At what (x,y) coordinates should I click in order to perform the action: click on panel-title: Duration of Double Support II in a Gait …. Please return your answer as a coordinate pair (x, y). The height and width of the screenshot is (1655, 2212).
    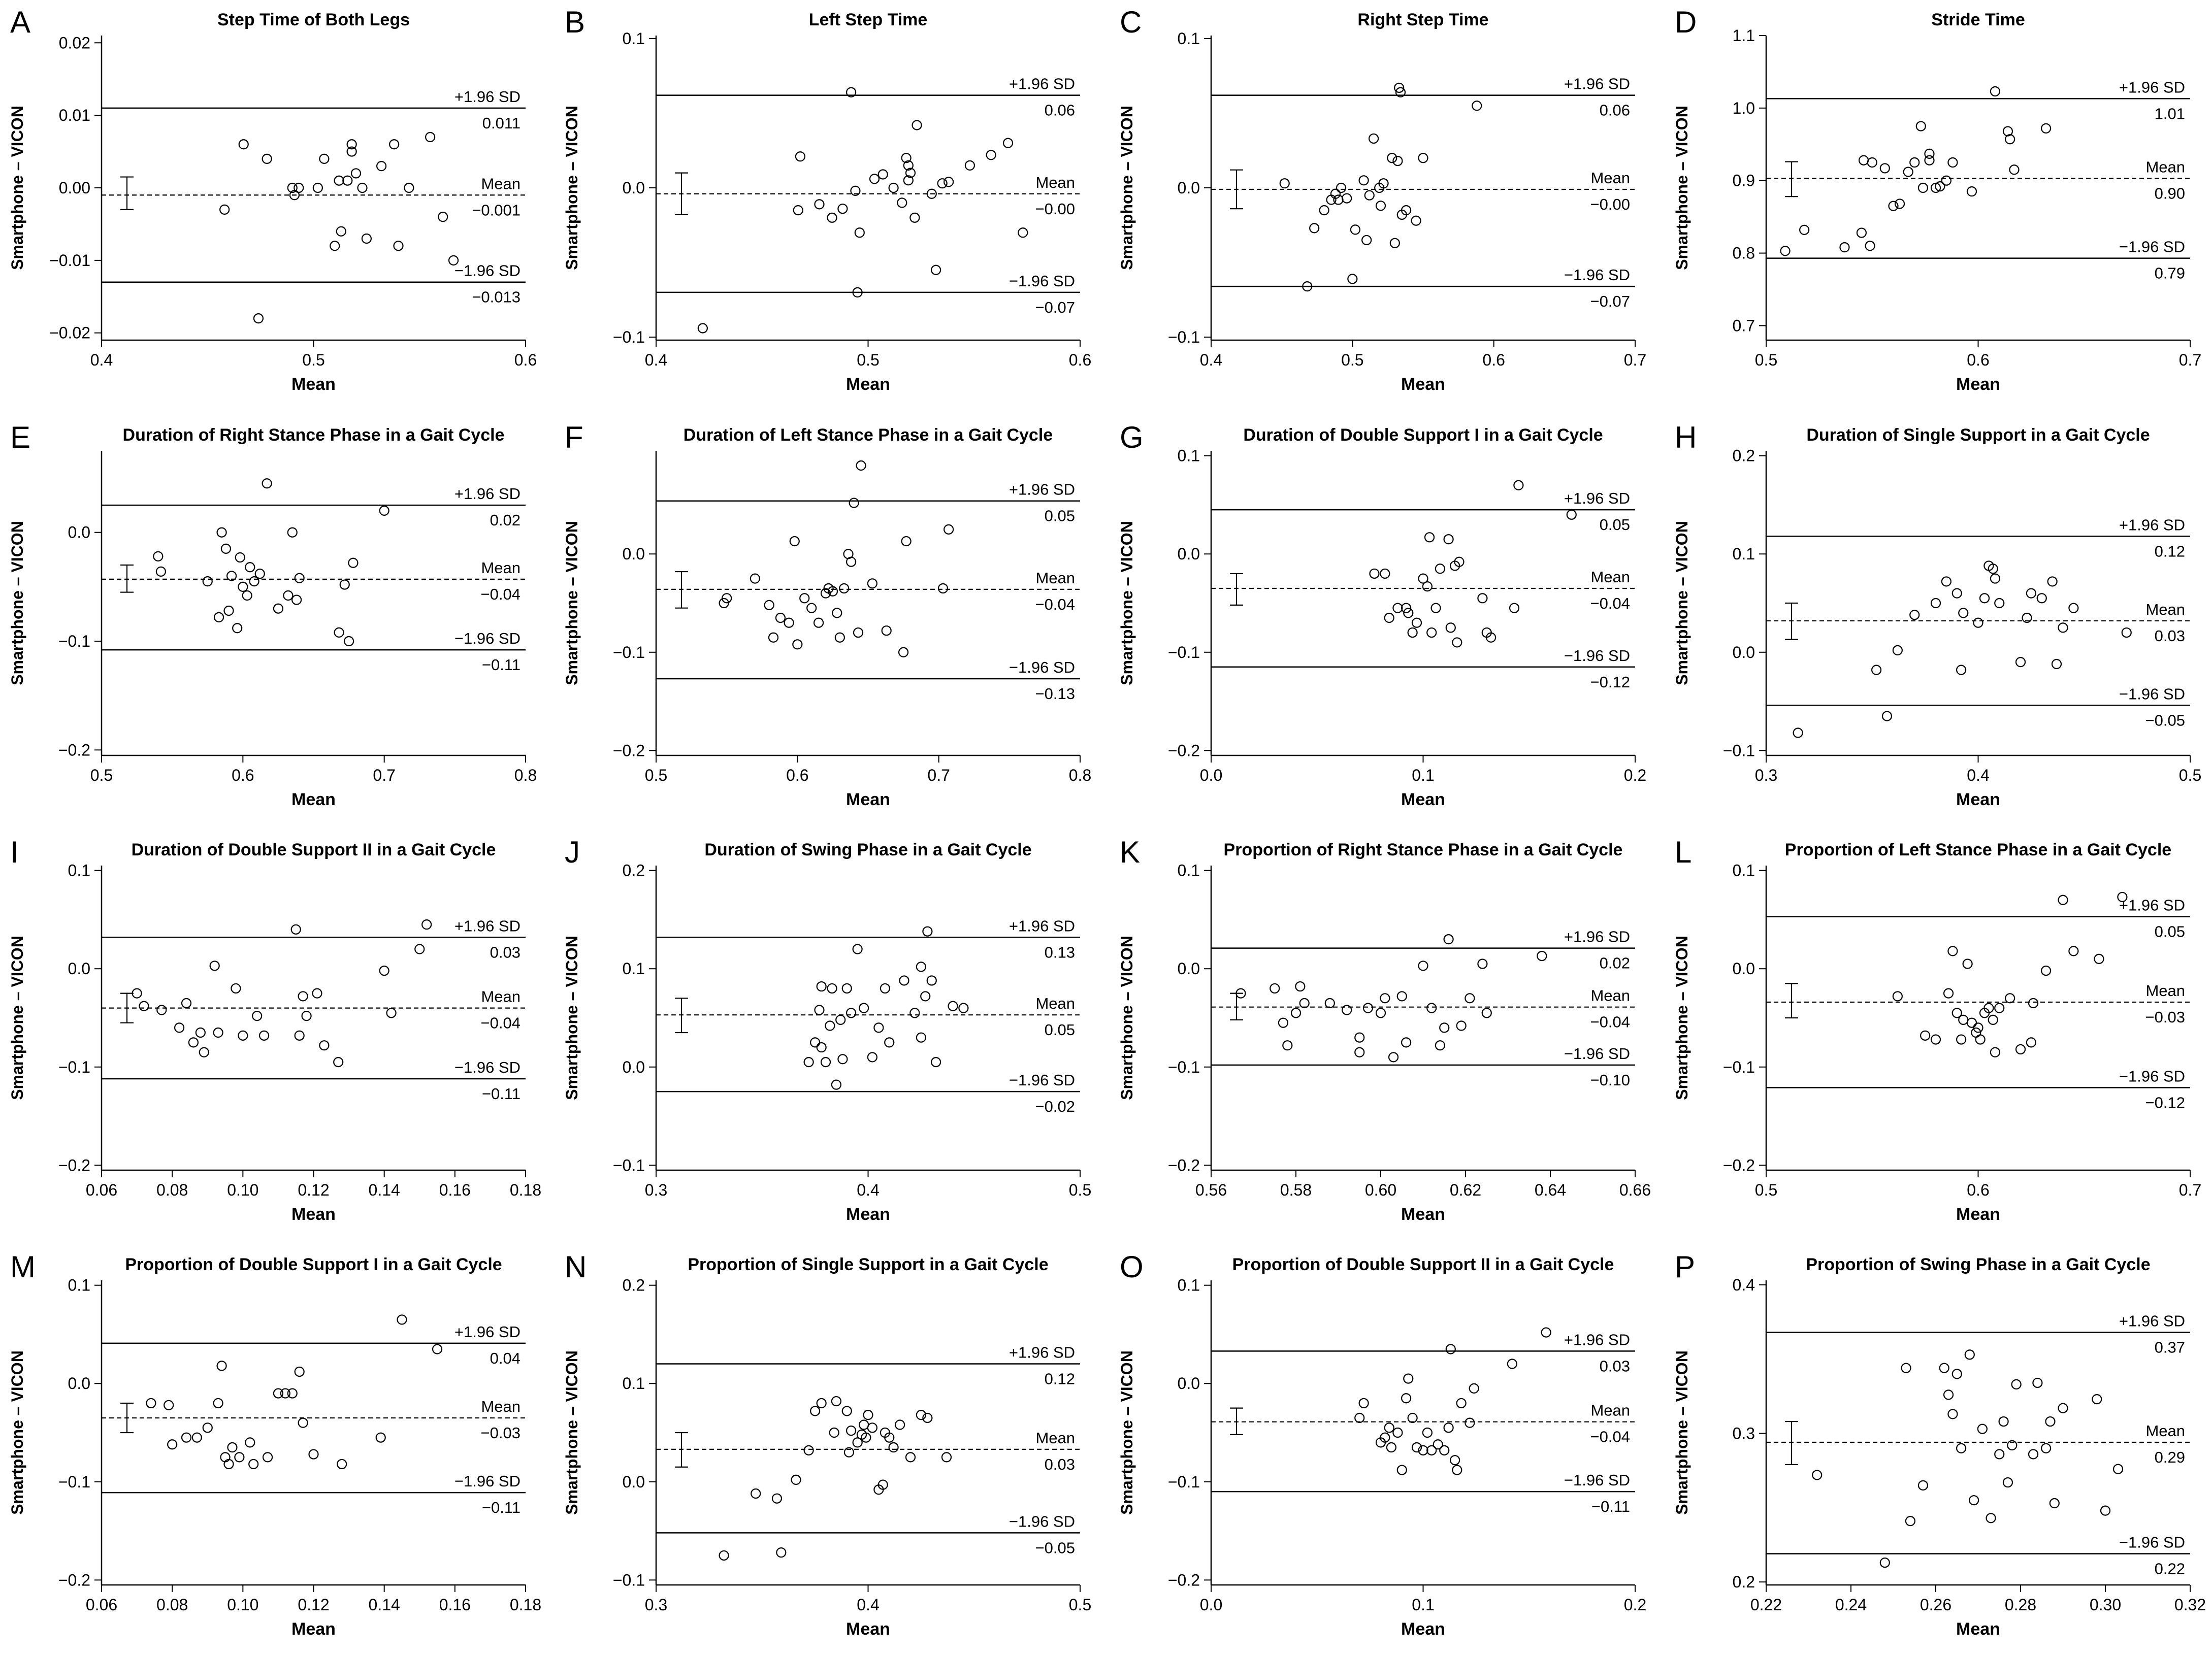
    Looking at the image, I should click on (314, 849).